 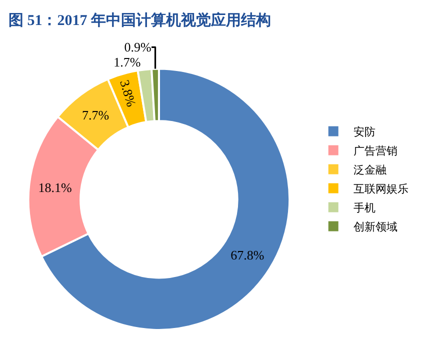 What do you see at coordinates (128, 93) in the screenshot?
I see `data-label: 3.8%` at bounding box center [128, 93].